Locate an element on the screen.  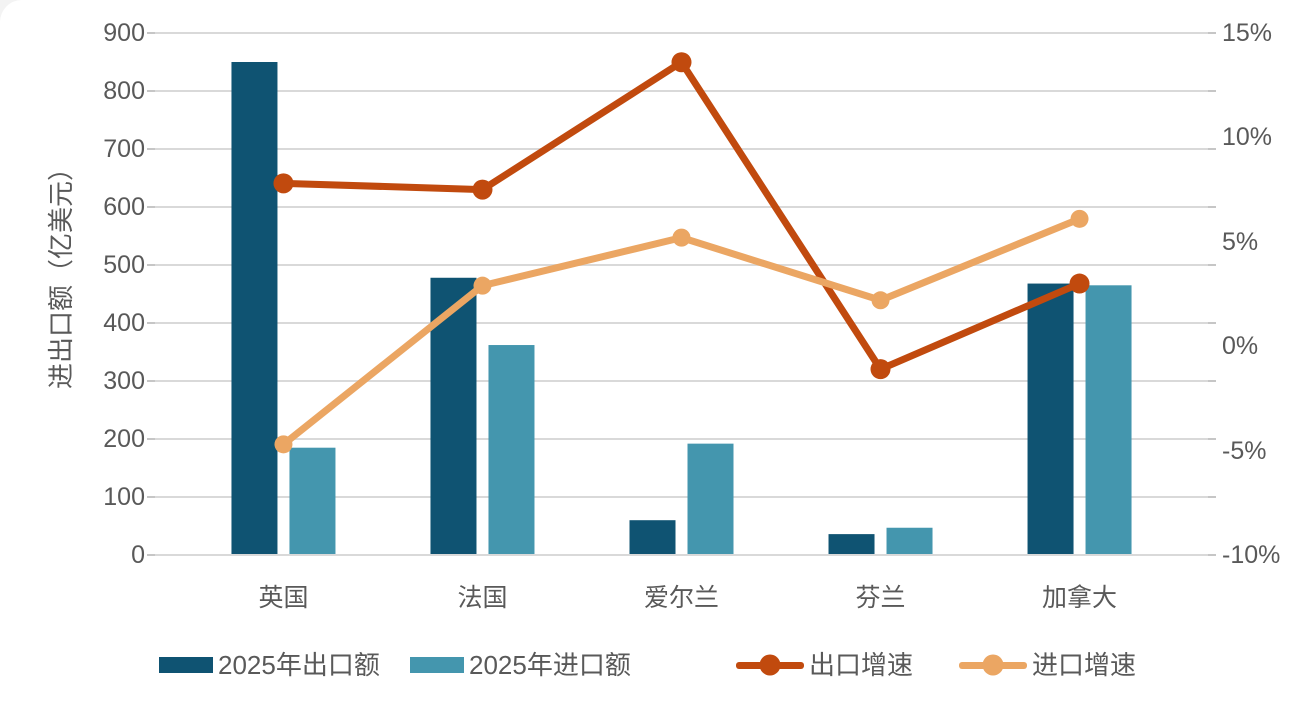
left-axis-tick-label: 400 is located at coordinates (124, 323).